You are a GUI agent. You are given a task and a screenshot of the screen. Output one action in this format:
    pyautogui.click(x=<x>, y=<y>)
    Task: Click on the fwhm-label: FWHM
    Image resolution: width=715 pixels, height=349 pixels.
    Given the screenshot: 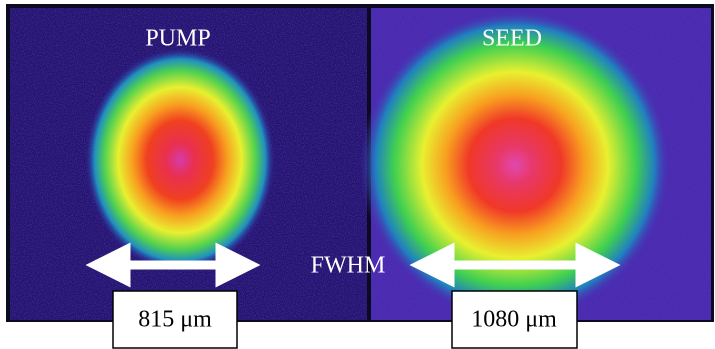 What is the action you would take?
    pyautogui.click(x=348, y=266)
    